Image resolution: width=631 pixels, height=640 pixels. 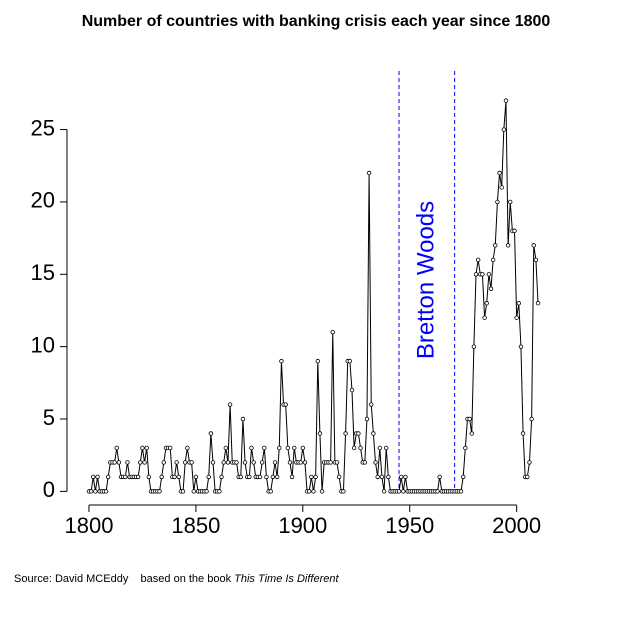 What do you see at coordinates (43, 272) in the screenshot?
I see `y-tick-label: 15` at bounding box center [43, 272].